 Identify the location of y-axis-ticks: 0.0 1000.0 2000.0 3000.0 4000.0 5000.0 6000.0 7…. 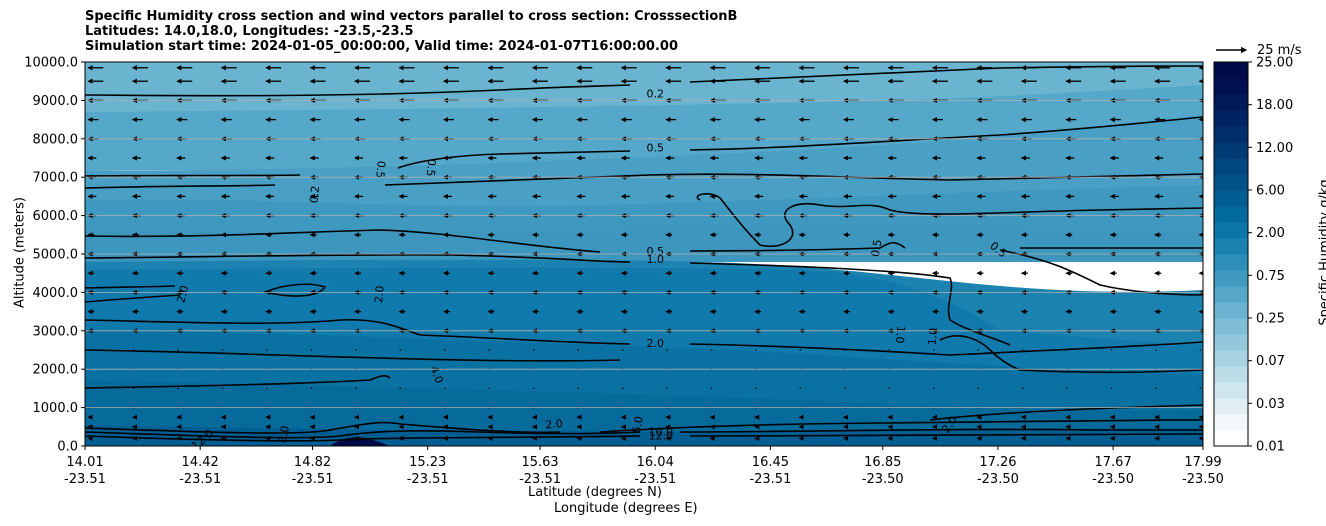
(54, 255).